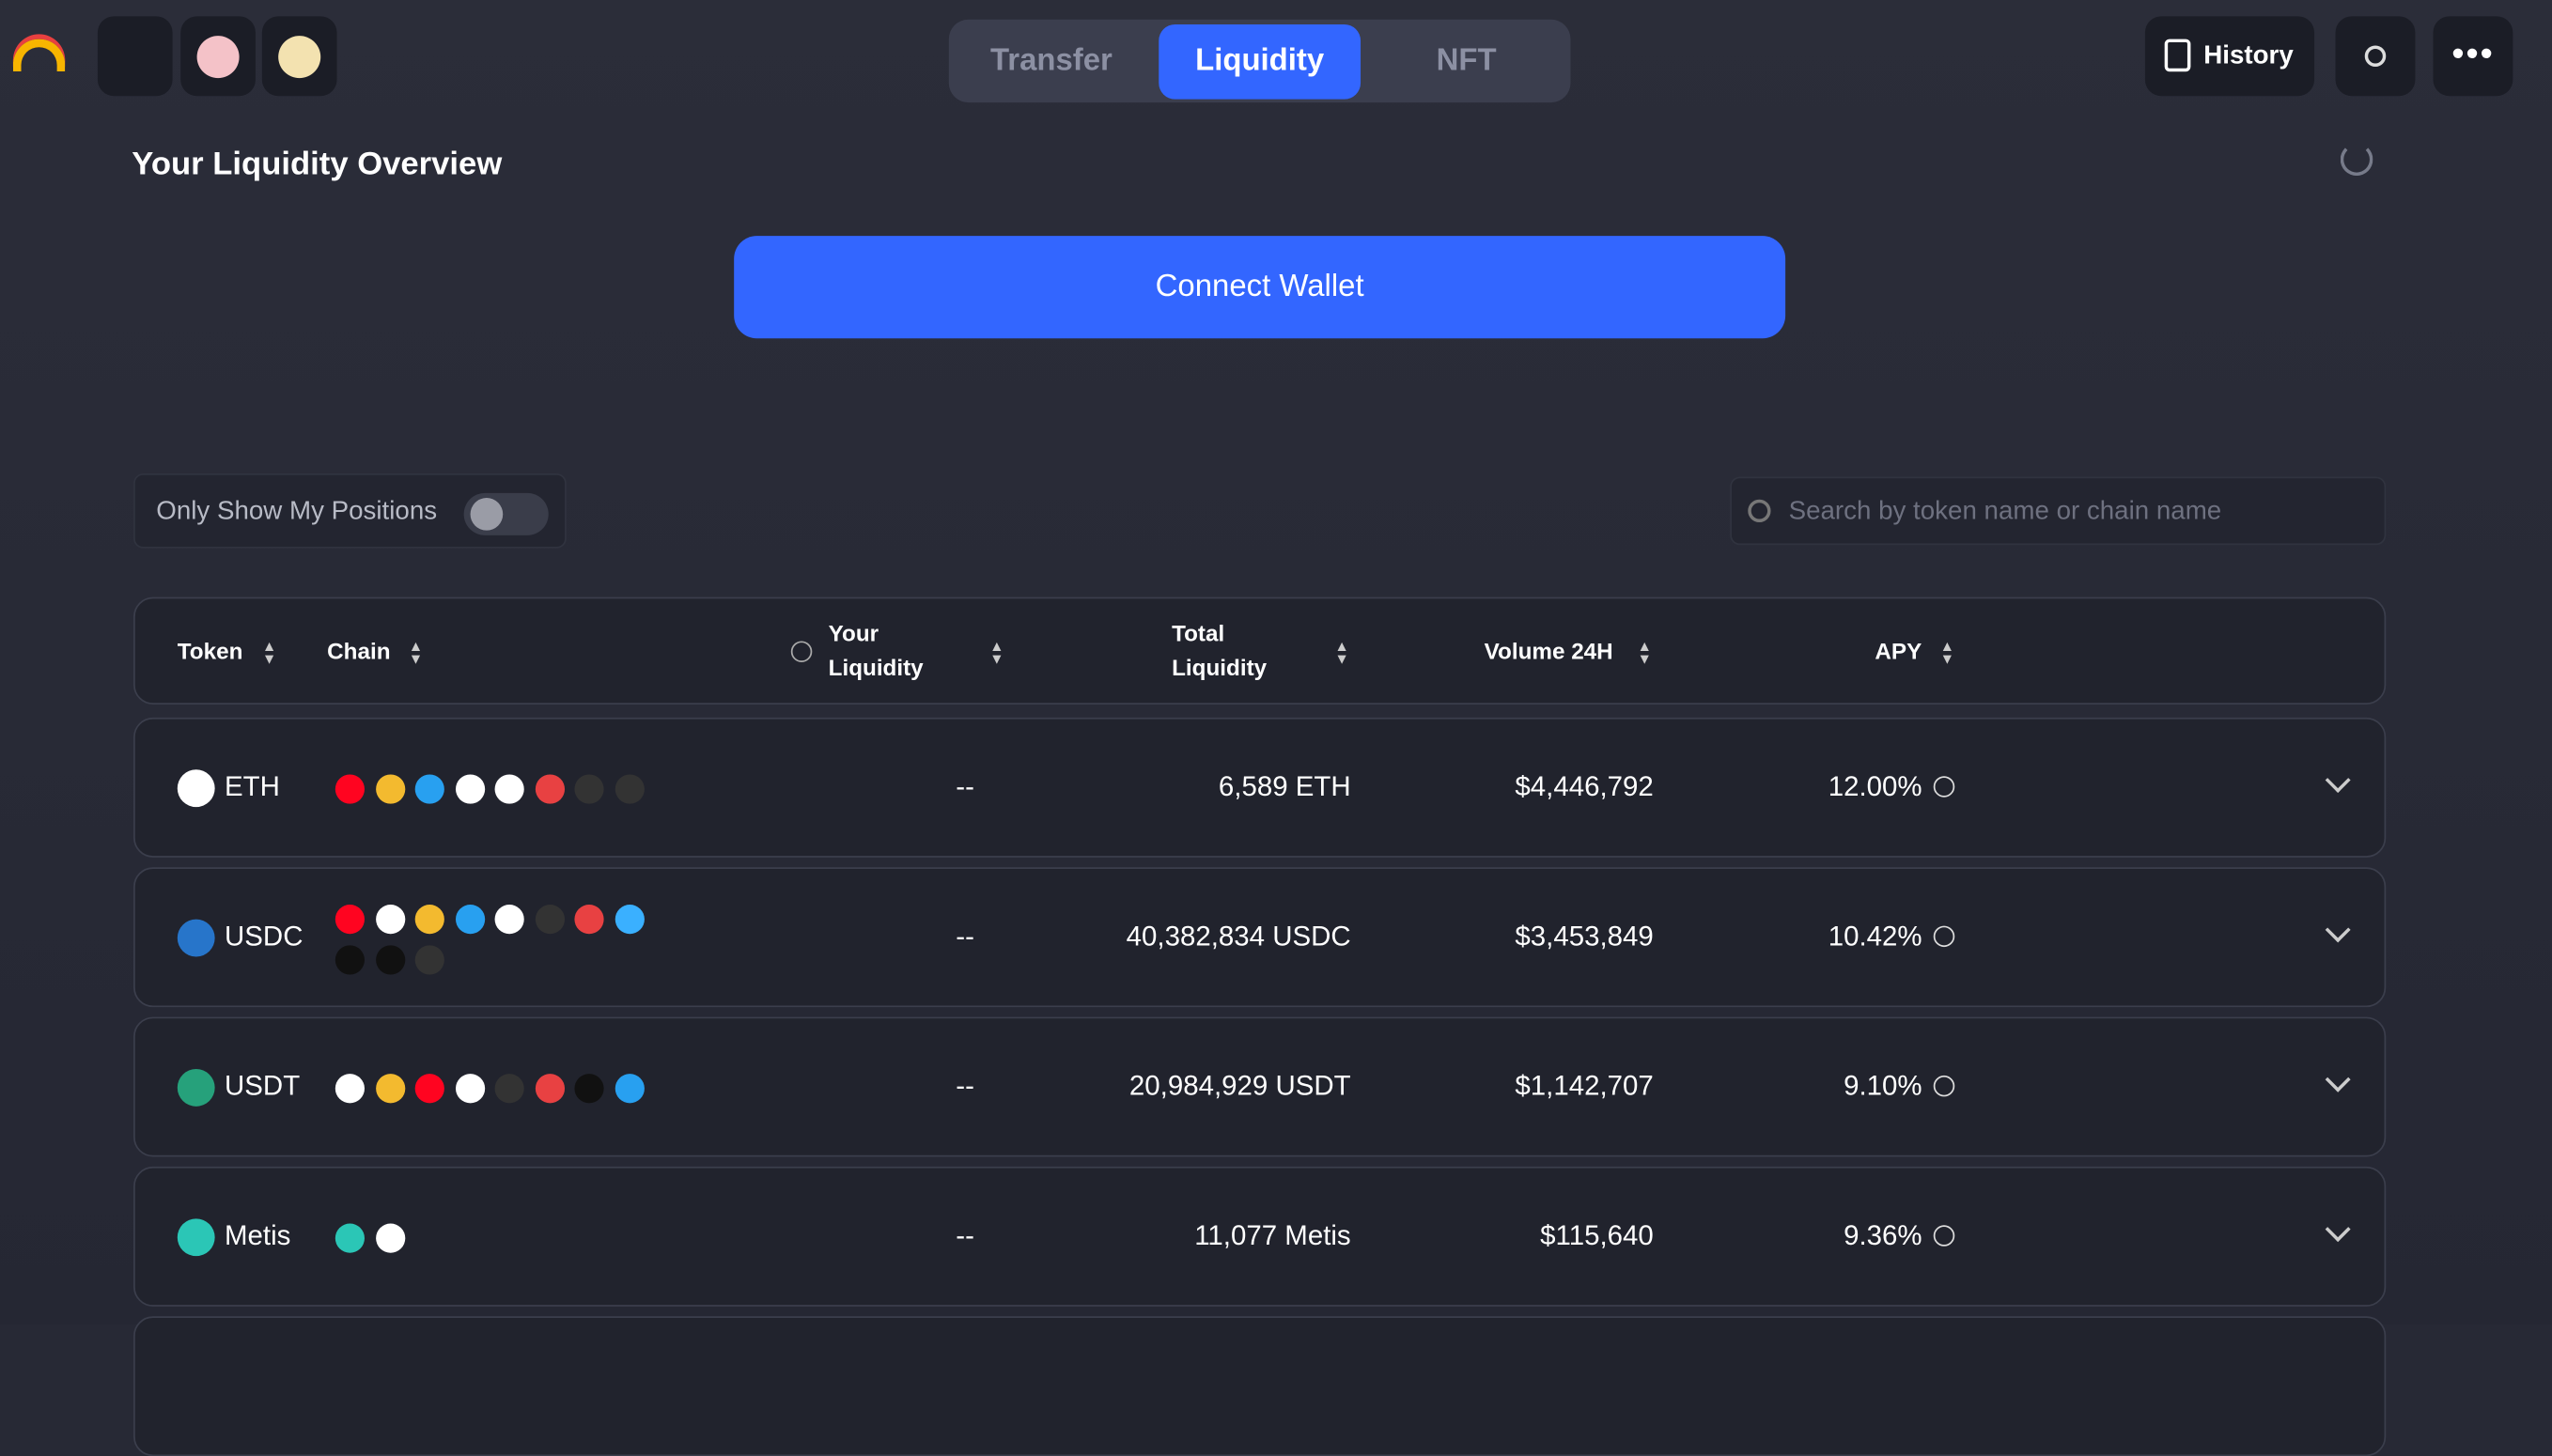  Describe the element at coordinates (39, 55) in the screenshot. I see `logo` at that location.